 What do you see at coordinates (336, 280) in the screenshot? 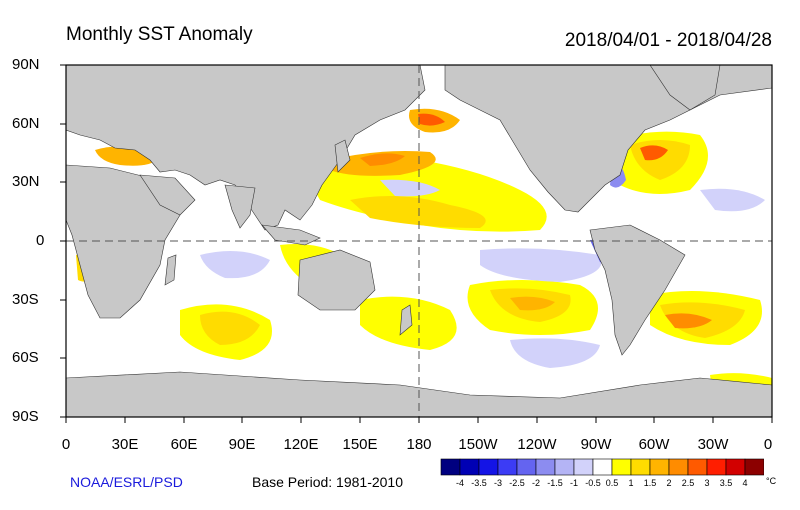
I see `australia` at bounding box center [336, 280].